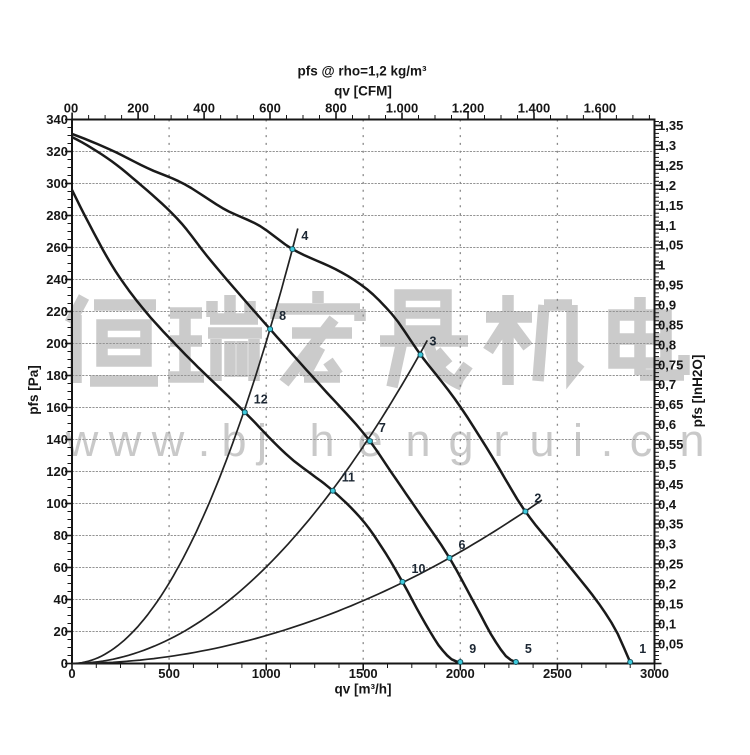 The width and height of the screenshot is (750, 755). What do you see at coordinates (460, 440) in the screenshot?
I see `svg-text: g` at bounding box center [460, 440].